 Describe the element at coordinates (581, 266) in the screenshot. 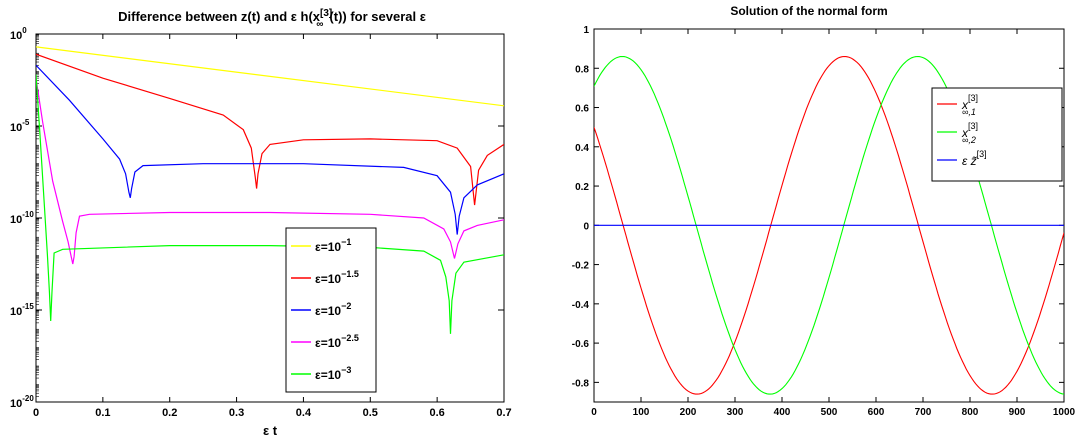

I see `y-tick-label: -0.2` at that location.